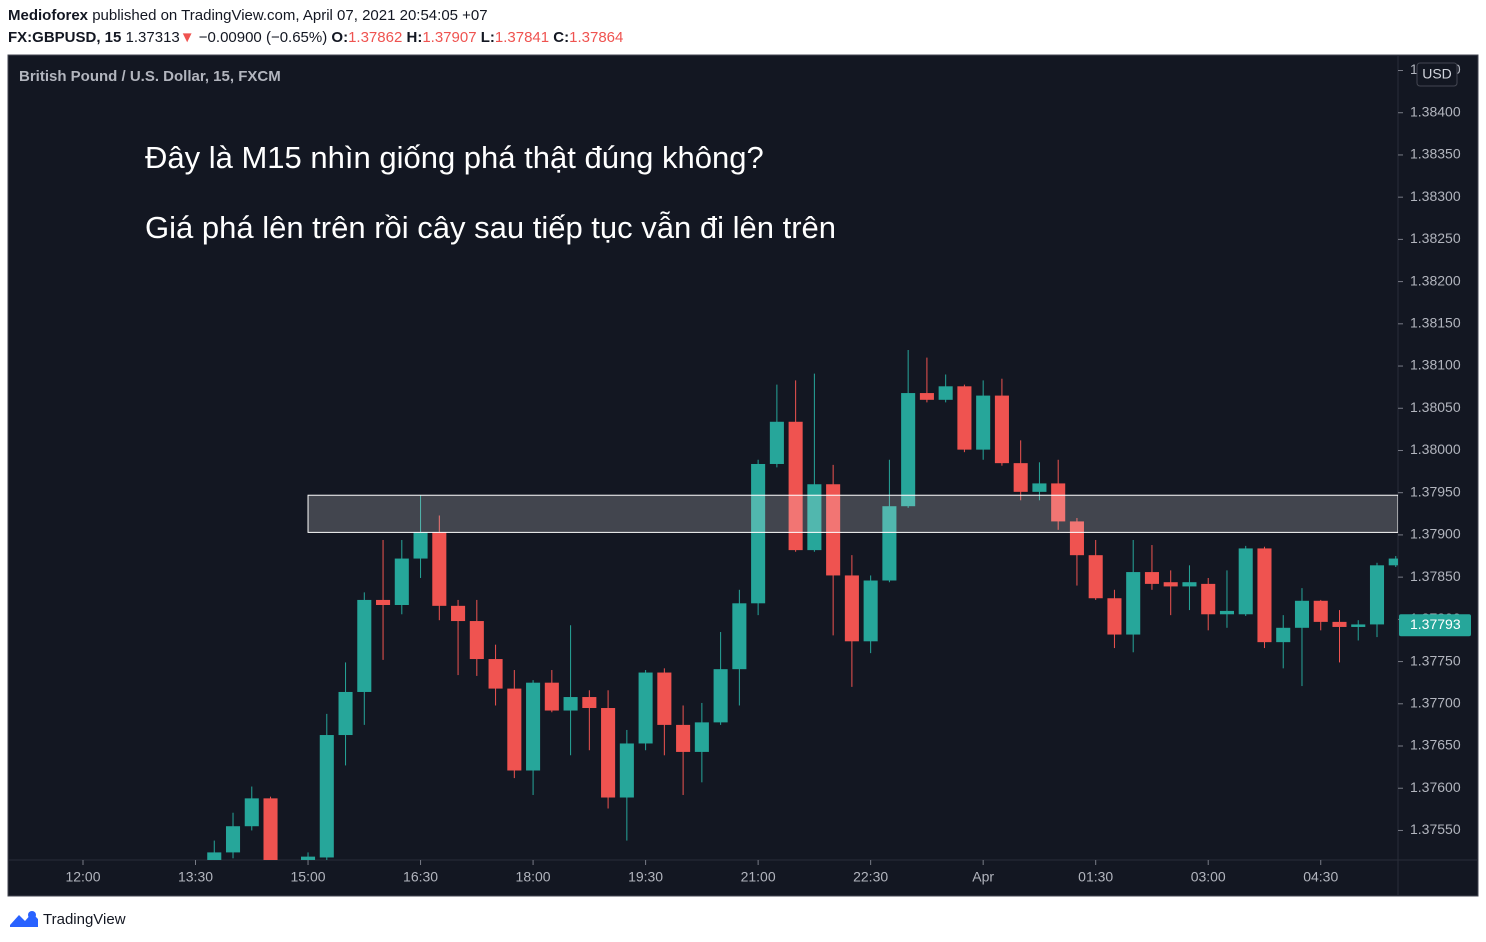 This screenshot has height=942, width=1486. What do you see at coordinates (1435, 787) in the screenshot?
I see `y-tick-label: 1.37600` at bounding box center [1435, 787].